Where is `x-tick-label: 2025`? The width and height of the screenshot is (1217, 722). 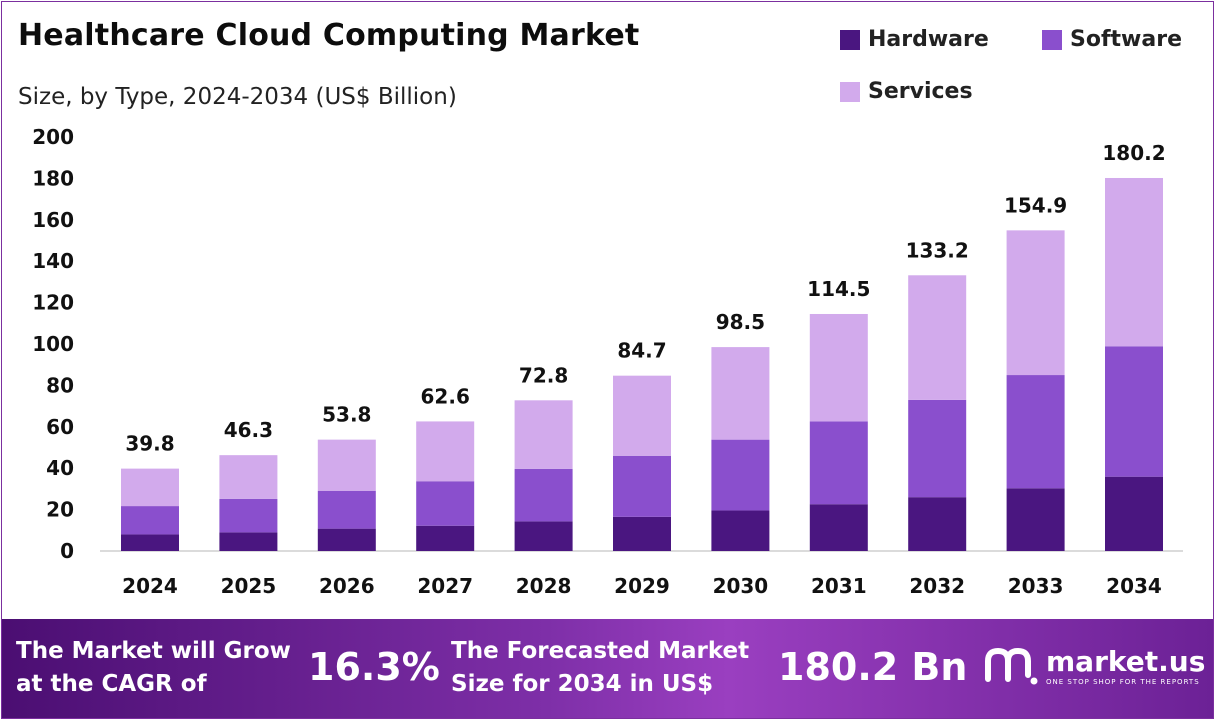 x-tick-label: 2025 is located at coordinates (249, 586).